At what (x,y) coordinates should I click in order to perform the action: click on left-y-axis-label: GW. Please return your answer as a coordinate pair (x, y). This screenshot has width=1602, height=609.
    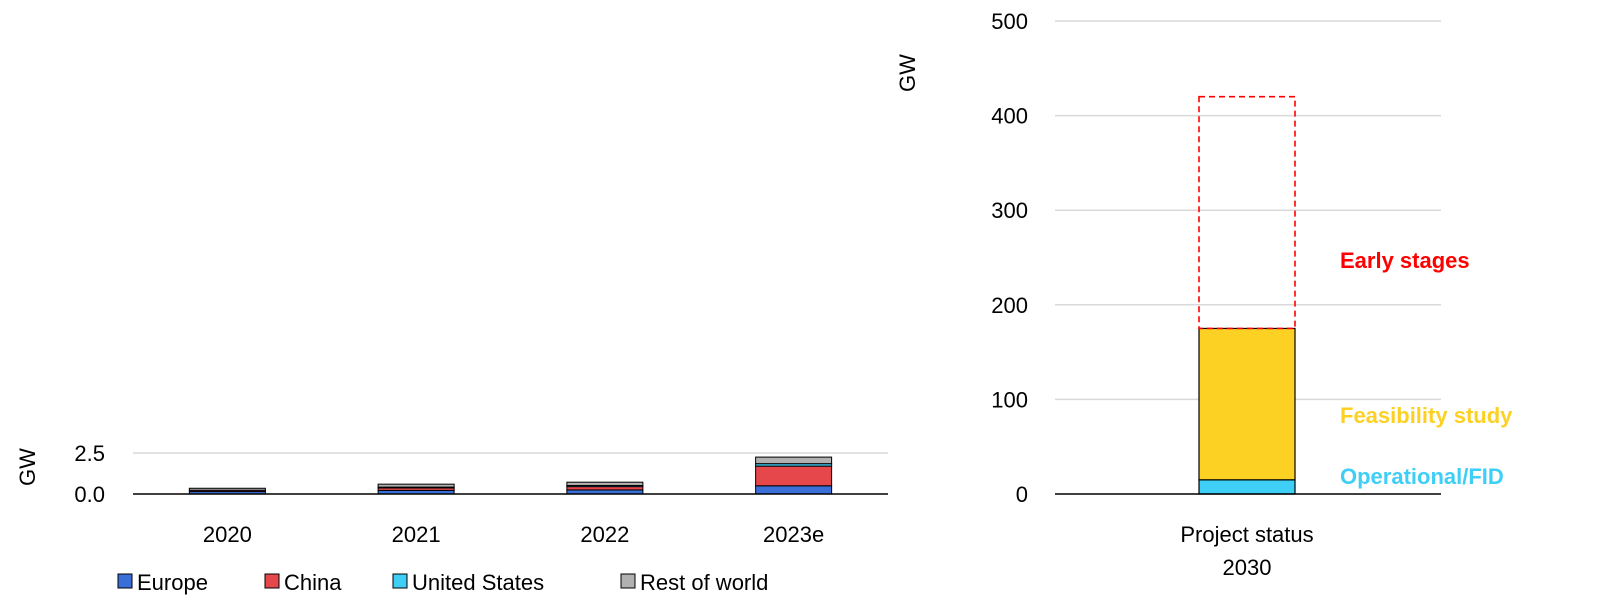
    Looking at the image, I should click on (27, 467).